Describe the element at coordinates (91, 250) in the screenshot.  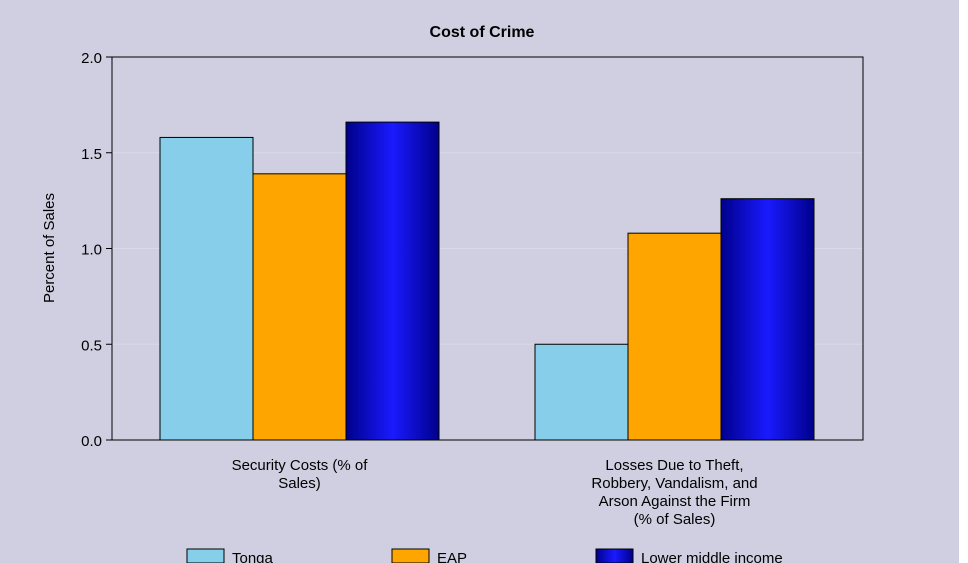
I see `y-tick-label: 1.0` at that location.